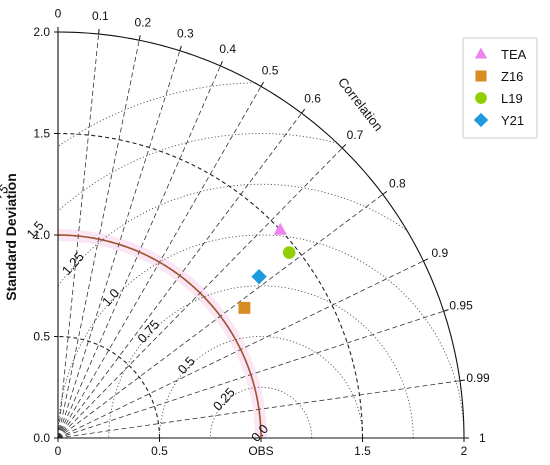 The image size is (550, 465). Describe the element at coordinates (159, 451) in the screenshot. I see `x-tick-label: 0.5` at that location.